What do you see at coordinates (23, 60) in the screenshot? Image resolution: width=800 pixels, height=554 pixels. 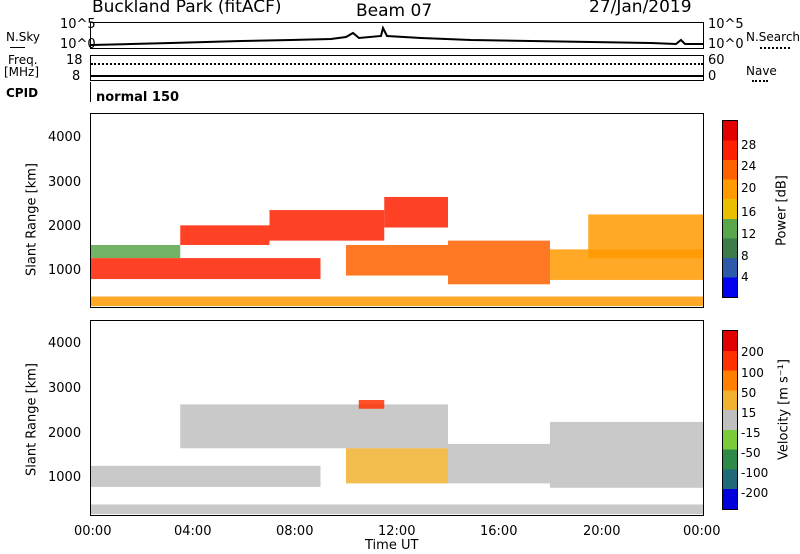 I see `freq-label-line1: Freq.` at bounding box center [23, 60].